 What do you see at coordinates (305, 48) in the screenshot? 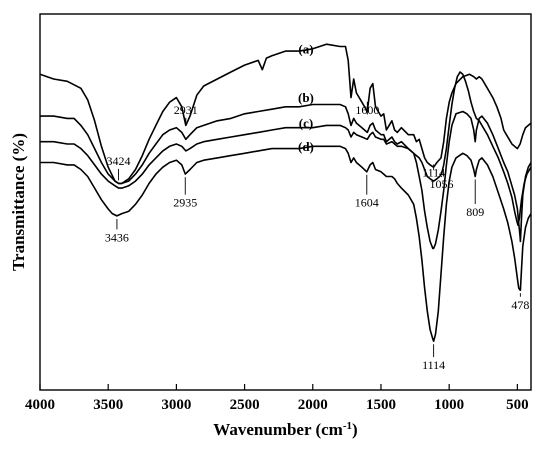
I see `series-label-a: (a)` at bounding box center [305, 48].